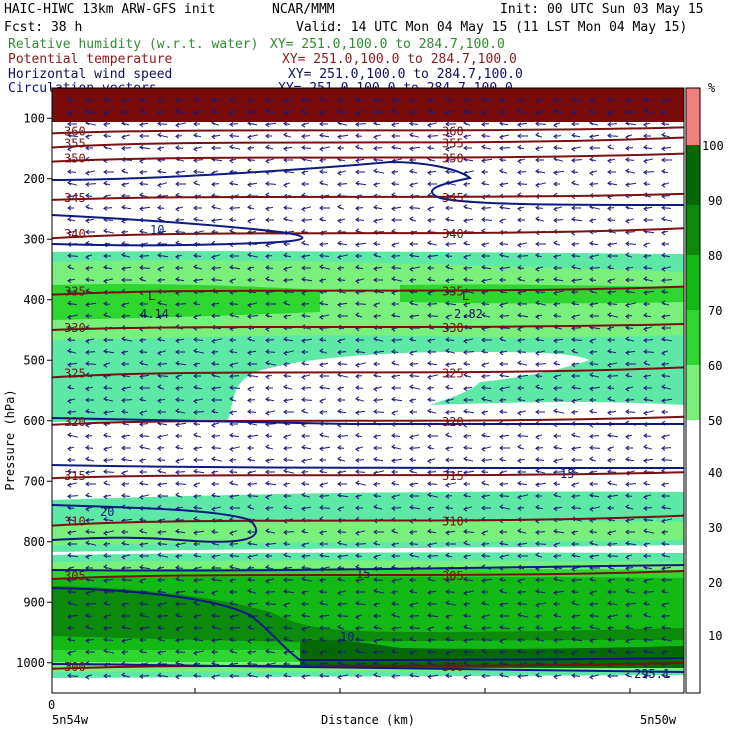 Image resolution: width=740 pixels, height=740 pixels. Describe the element at coordinates (75, 292) in the screenshot. I see `theta-label-335-left: 335` at that location.